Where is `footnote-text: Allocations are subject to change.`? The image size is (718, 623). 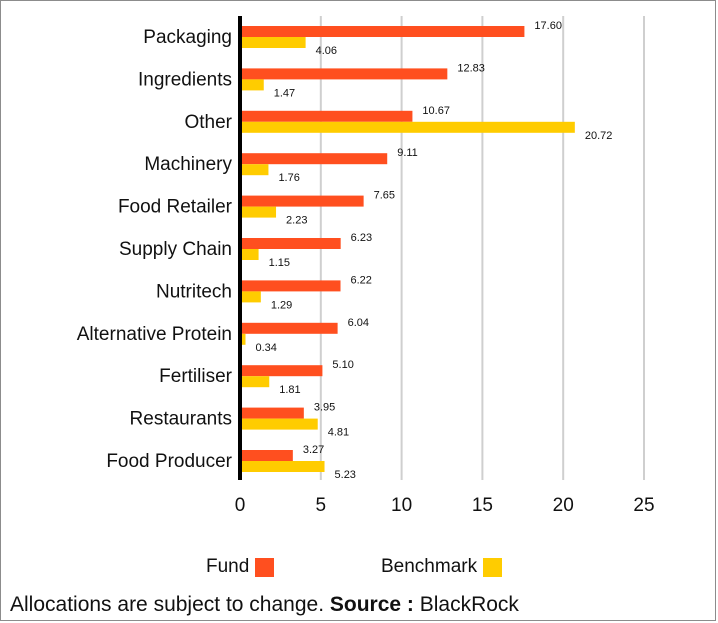
footnote-text: Allocations are subject to change. is located at coordinates (170, 604).